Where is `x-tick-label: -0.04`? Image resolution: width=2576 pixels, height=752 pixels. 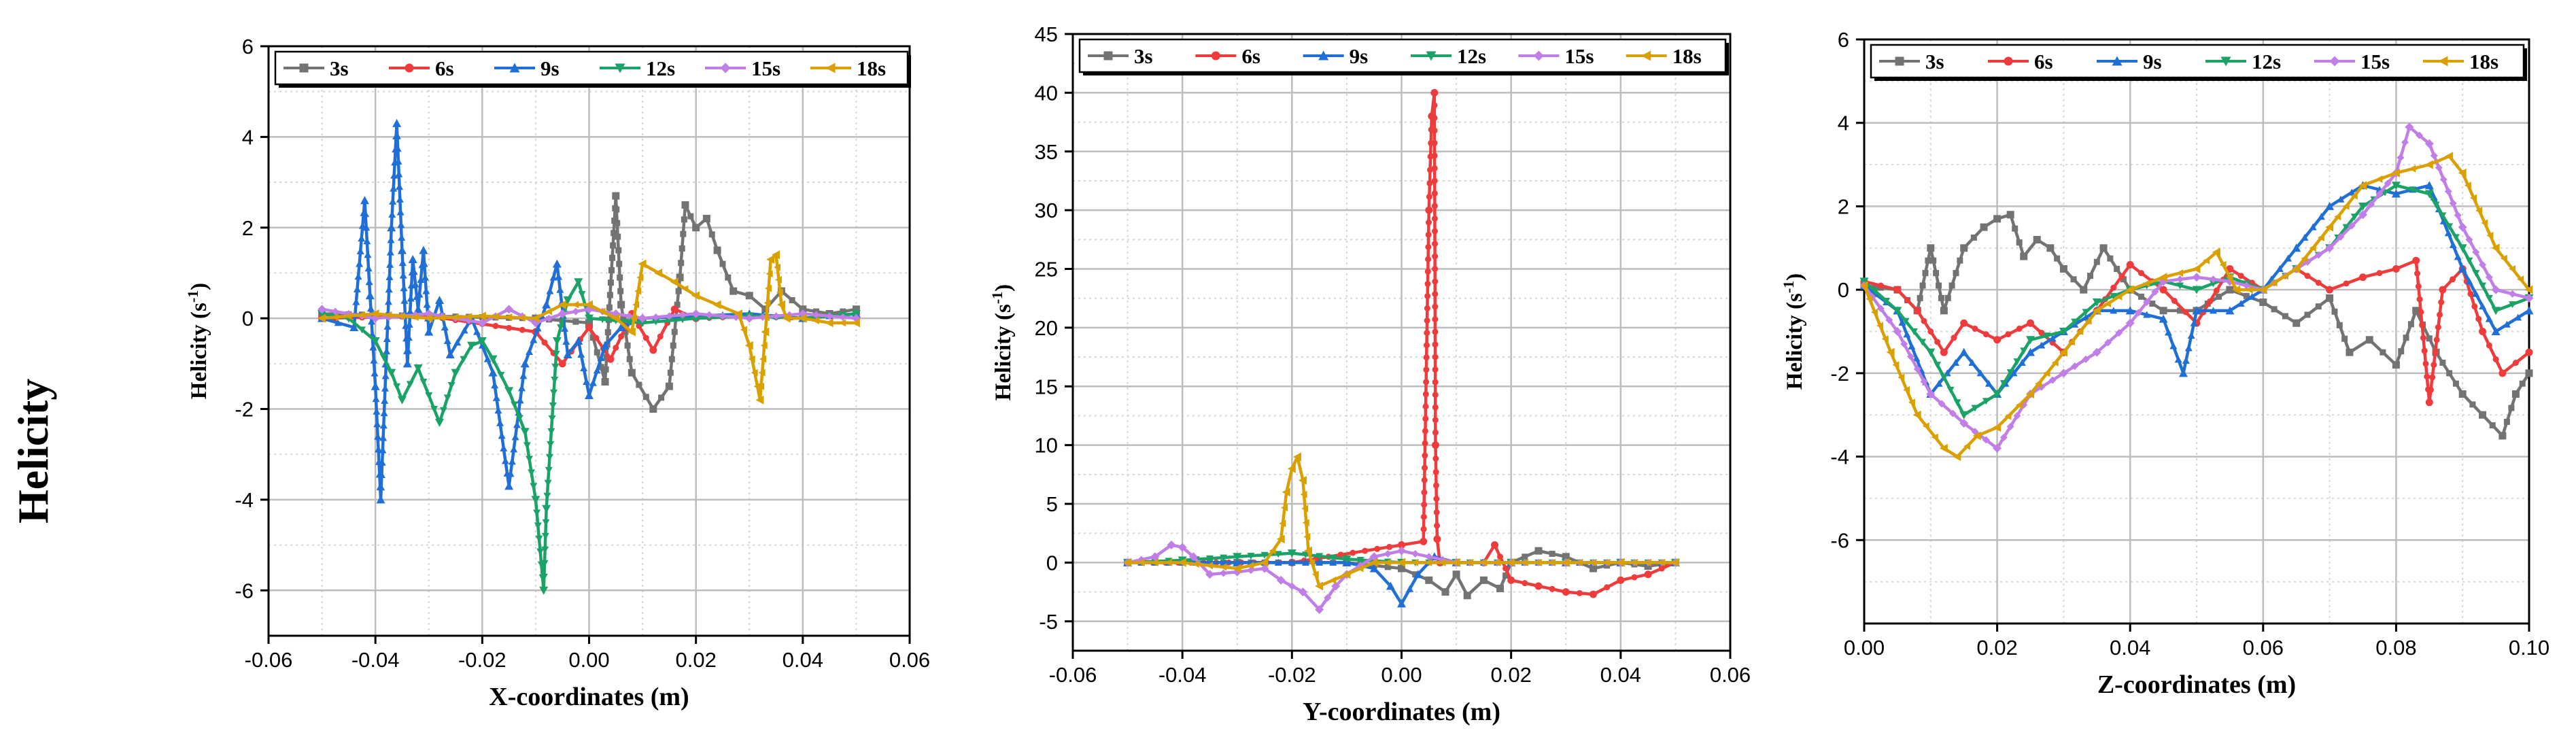 x-tick-label: -0.04 is located at coordinates (375, 660).